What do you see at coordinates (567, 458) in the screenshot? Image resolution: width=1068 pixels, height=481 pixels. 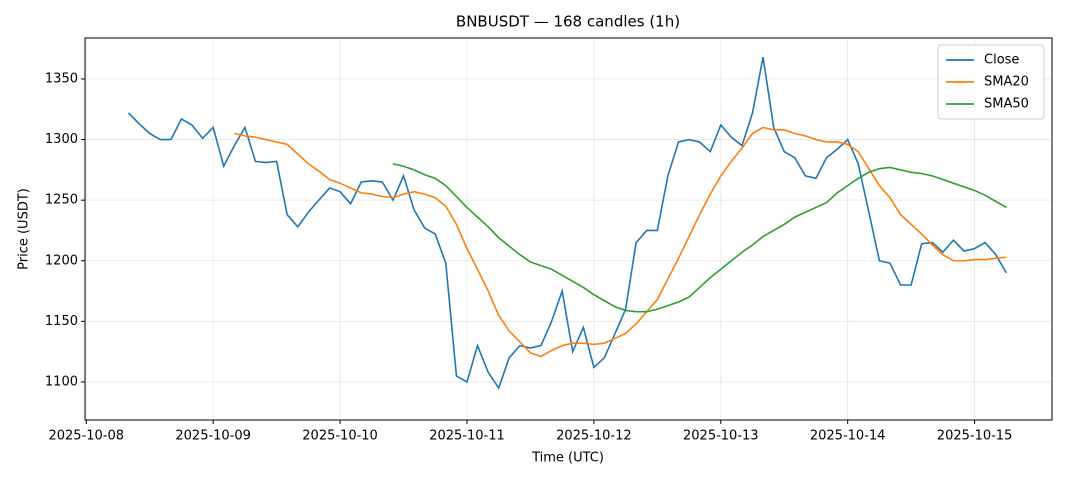 I see `x-axis-label: Time (UTC)` at bounding box center [567, 458].